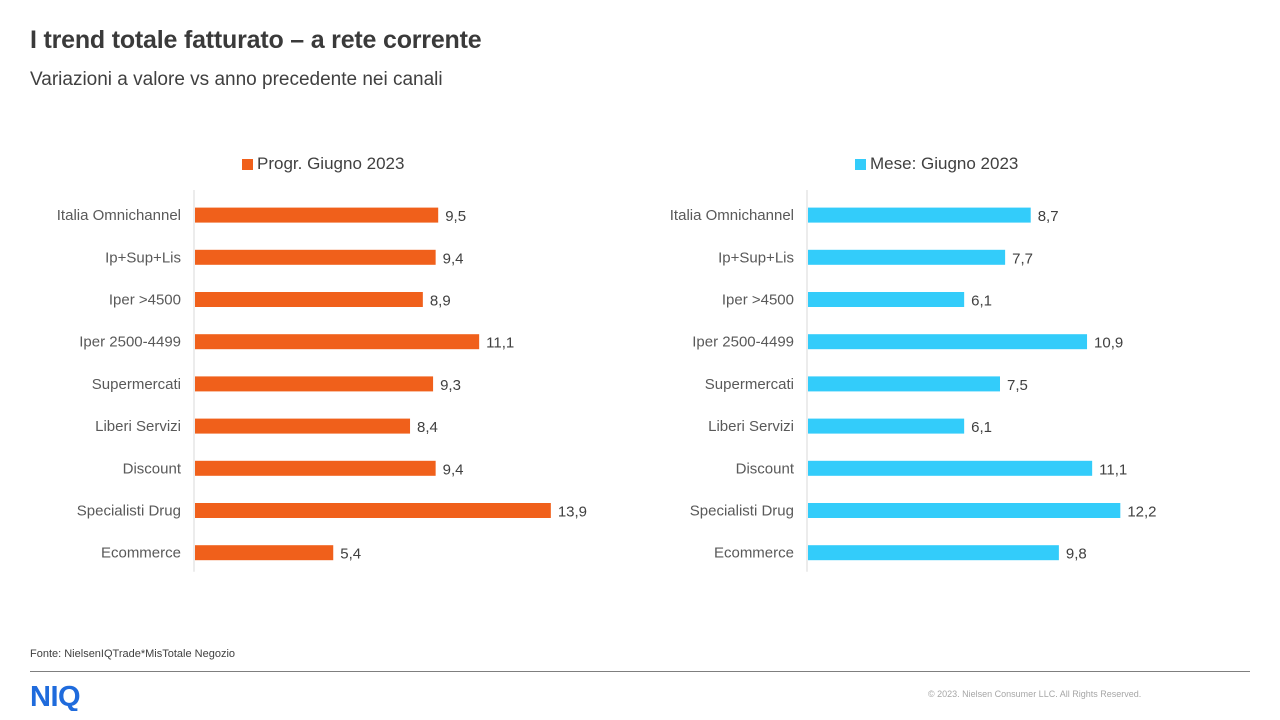 The width and height of the screenshot is (1280, 720). What do you see at coordinates (455, 216) in the screenshot?
I see `data-label: 9,5` at bounding box center [455, 216].